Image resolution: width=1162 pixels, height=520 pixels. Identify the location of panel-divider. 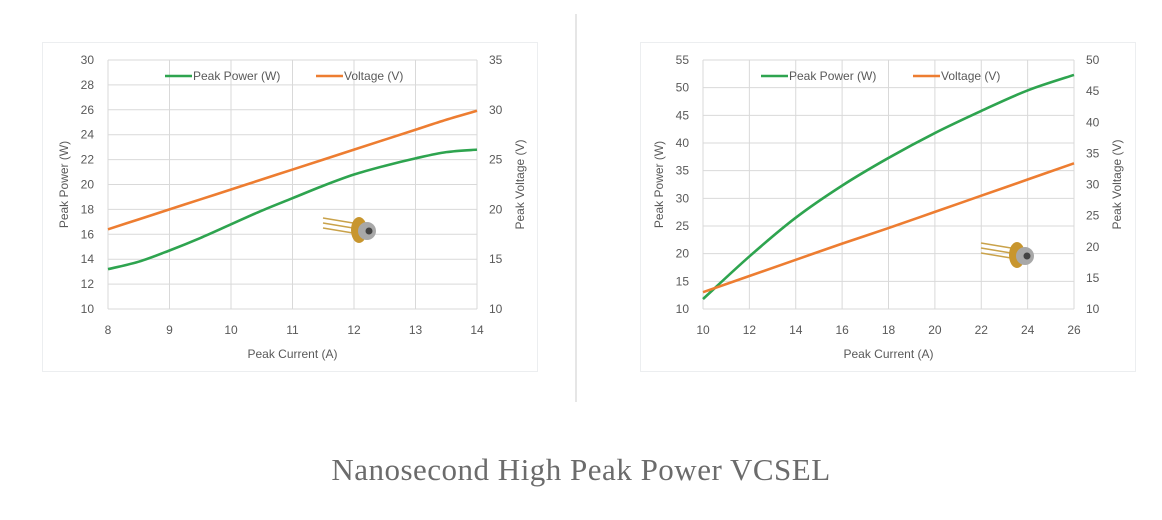
(576, 208).